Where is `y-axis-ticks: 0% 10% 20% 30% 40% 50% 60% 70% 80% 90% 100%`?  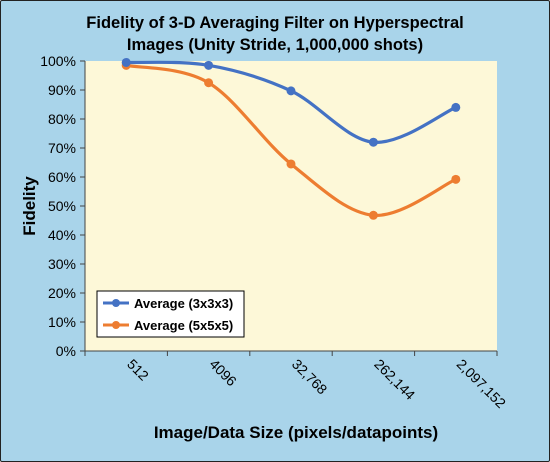
y-axis-ticks: 0% 10% 20% 30% 40% 50% 60% 70% 80% 90% 100% is located at coordinates (62, 206).